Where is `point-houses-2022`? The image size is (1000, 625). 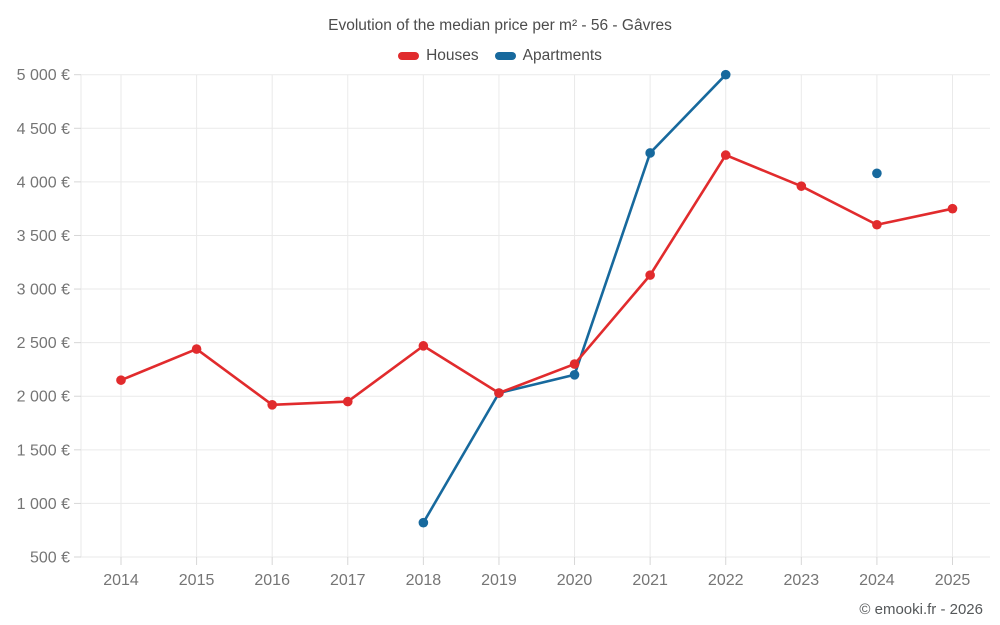 point-houses-2022 is located at coordinates (725, 155).